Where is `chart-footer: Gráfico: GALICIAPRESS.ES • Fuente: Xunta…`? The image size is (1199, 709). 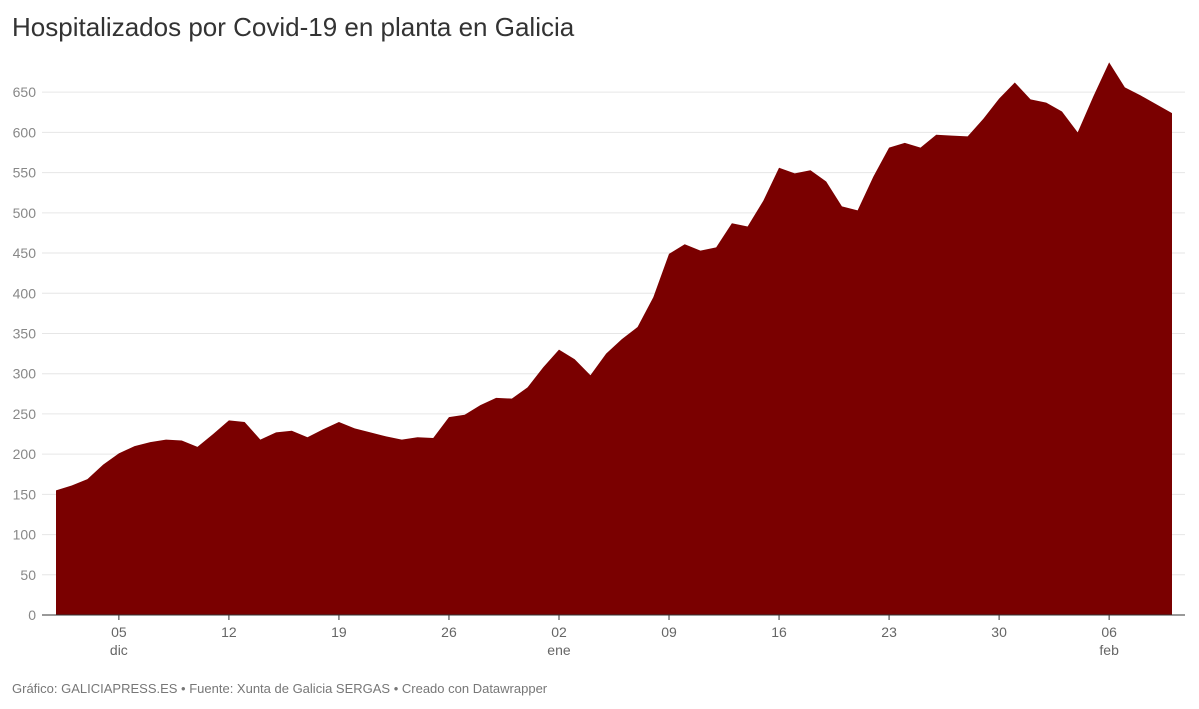 chart-footer: Gráfico: GALICIAPRESS.ES • Fuente: Xunta… is located at coordinates (280, 688).